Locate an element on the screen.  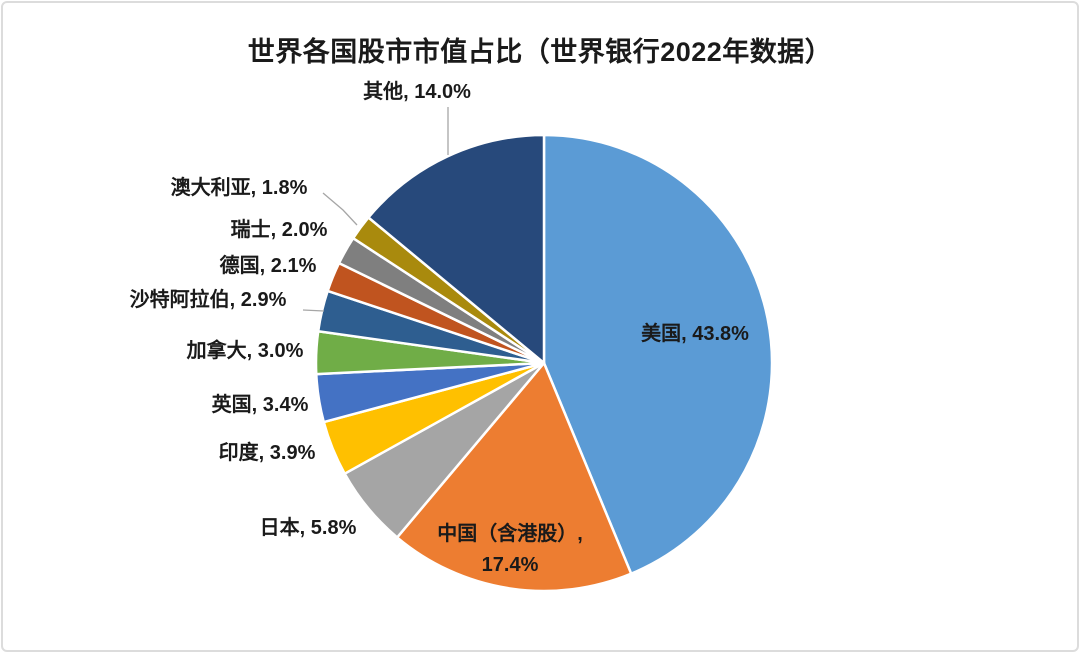
slice-label-japan: 日本, 5.8% is located at coordinates (308, 528).